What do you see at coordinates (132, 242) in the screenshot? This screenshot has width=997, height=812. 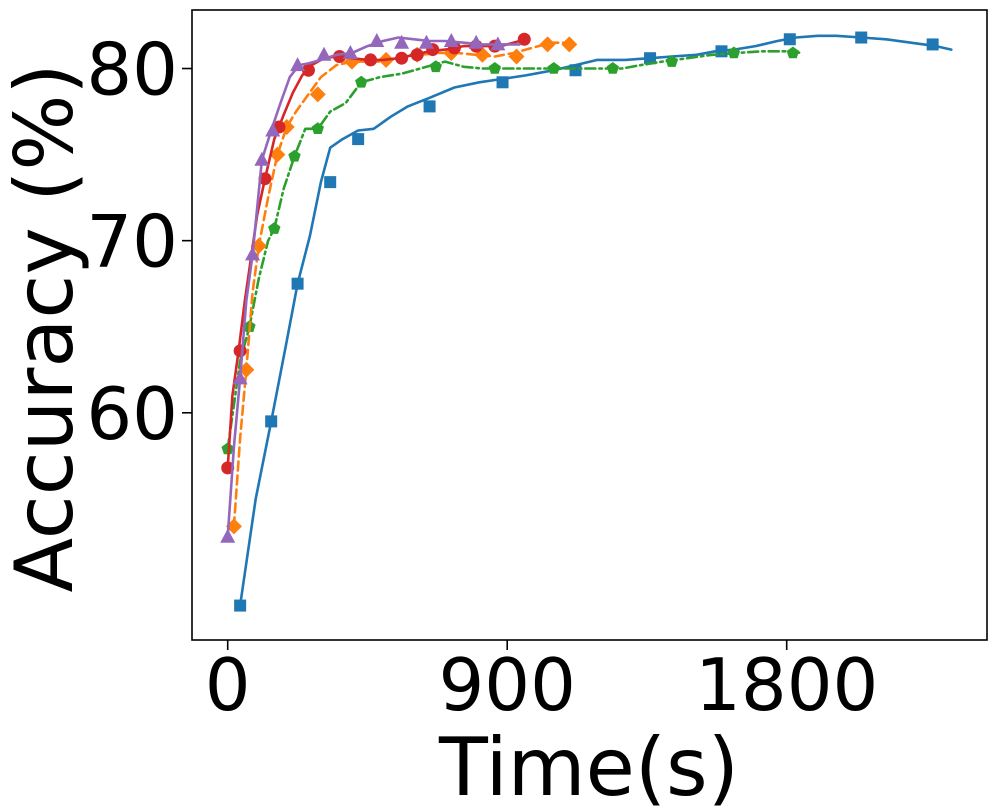 I see `y-tick-label: 70` at bounding box center [132, 242].